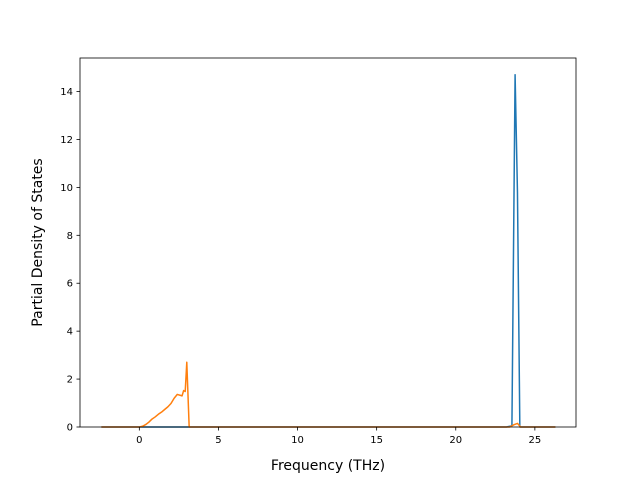 The height and width of the screenshot is (480, 640). Describe the element at coordinates (328, 466) in the screenshot. I see `x-axis-label: Frequency (THz)` at that location.